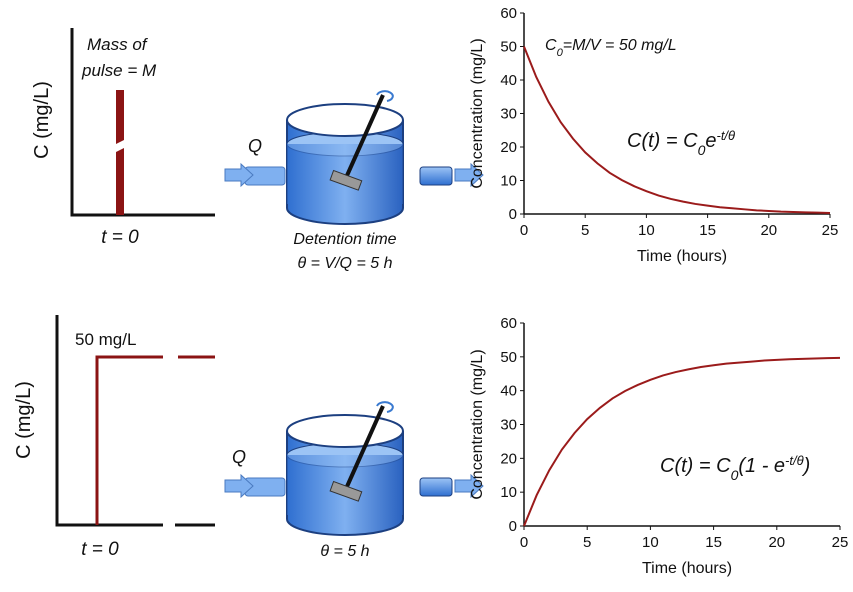  I want to click on annotation-part: =M/V = 50 mg/L, so click(620, 45).